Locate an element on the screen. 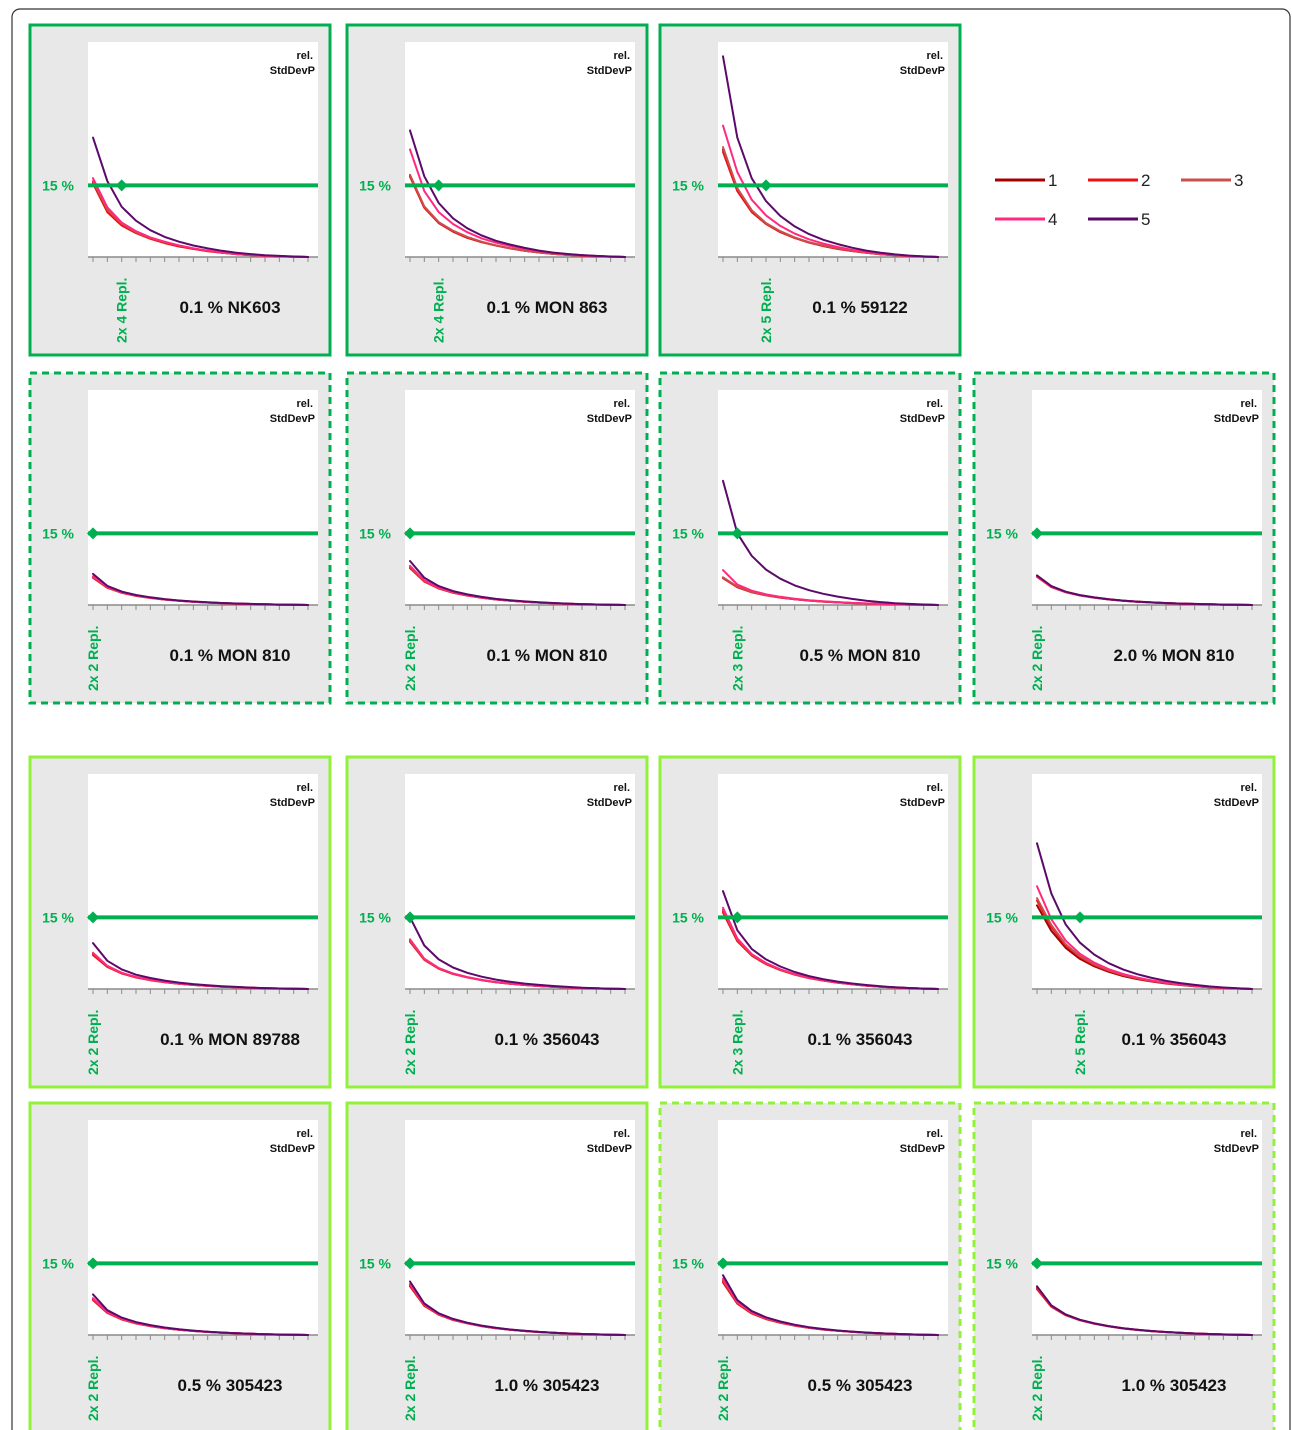  legend-item: 4 is located at coordinates (1026, 219).